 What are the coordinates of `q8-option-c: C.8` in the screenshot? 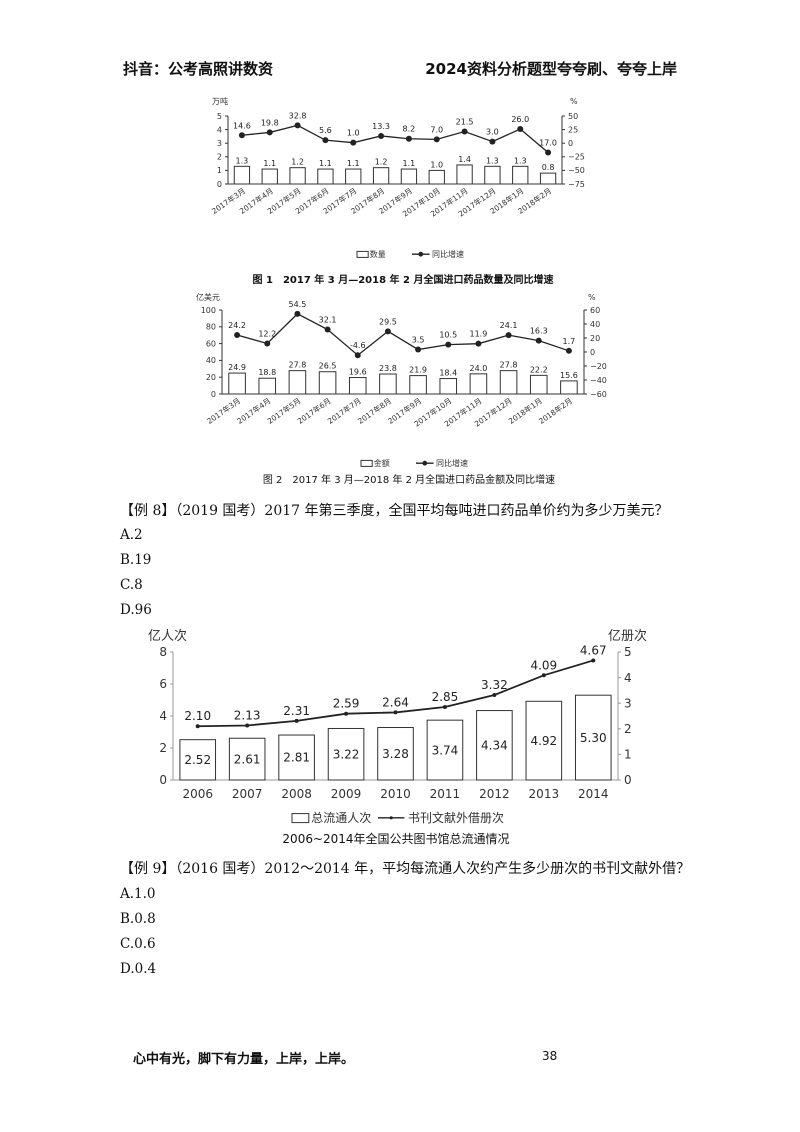 It's located at (131, 585).